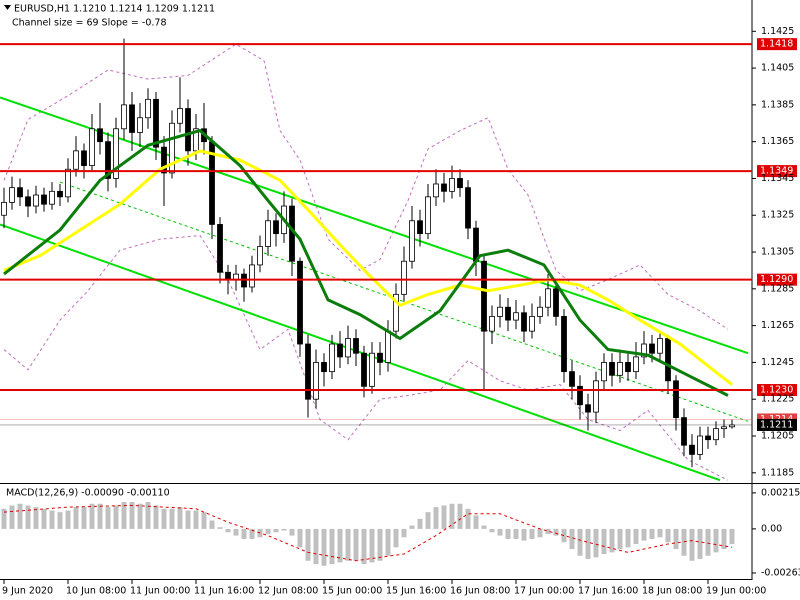  What do you see at coordinates (736, 591) in the screenshot?
I see `x-tick-label: 19 Jun 00:00` at bounding box center [736, 591].